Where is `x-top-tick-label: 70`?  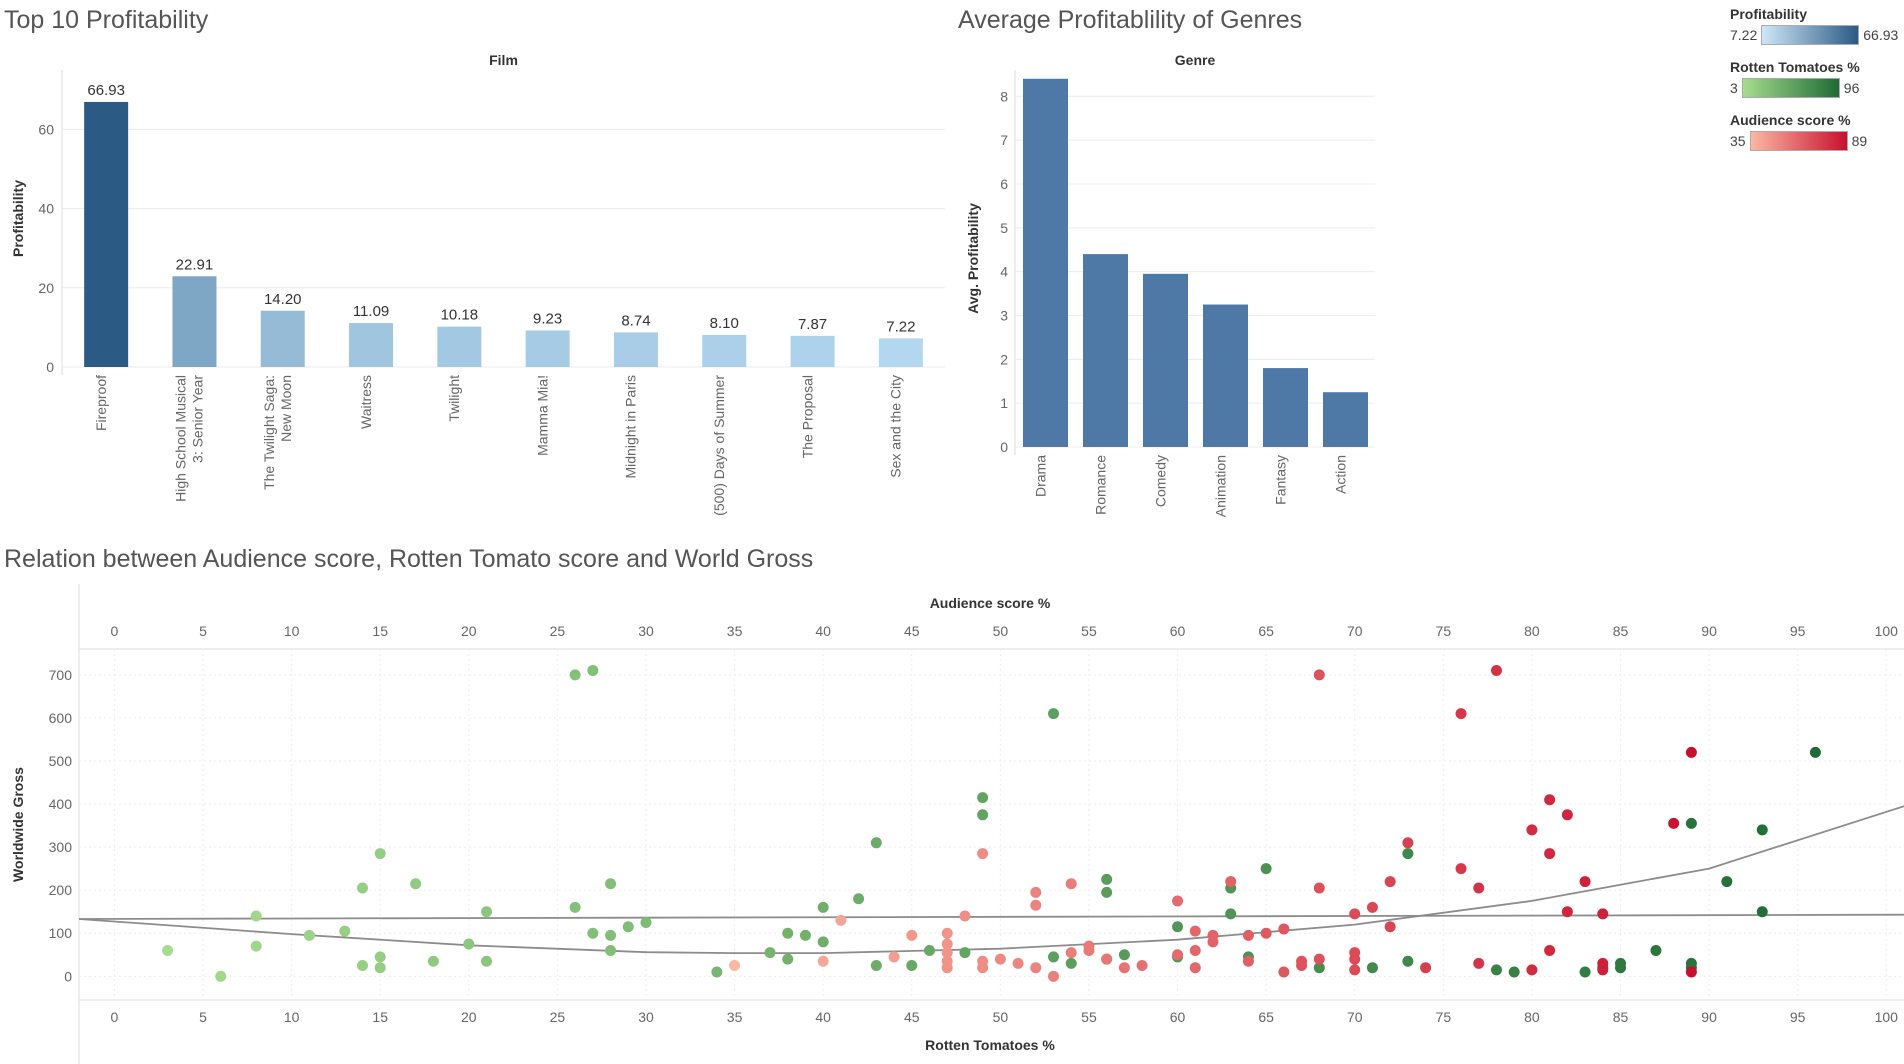
x-top-tick-label: 70 is located at coordinates (1355, 631).